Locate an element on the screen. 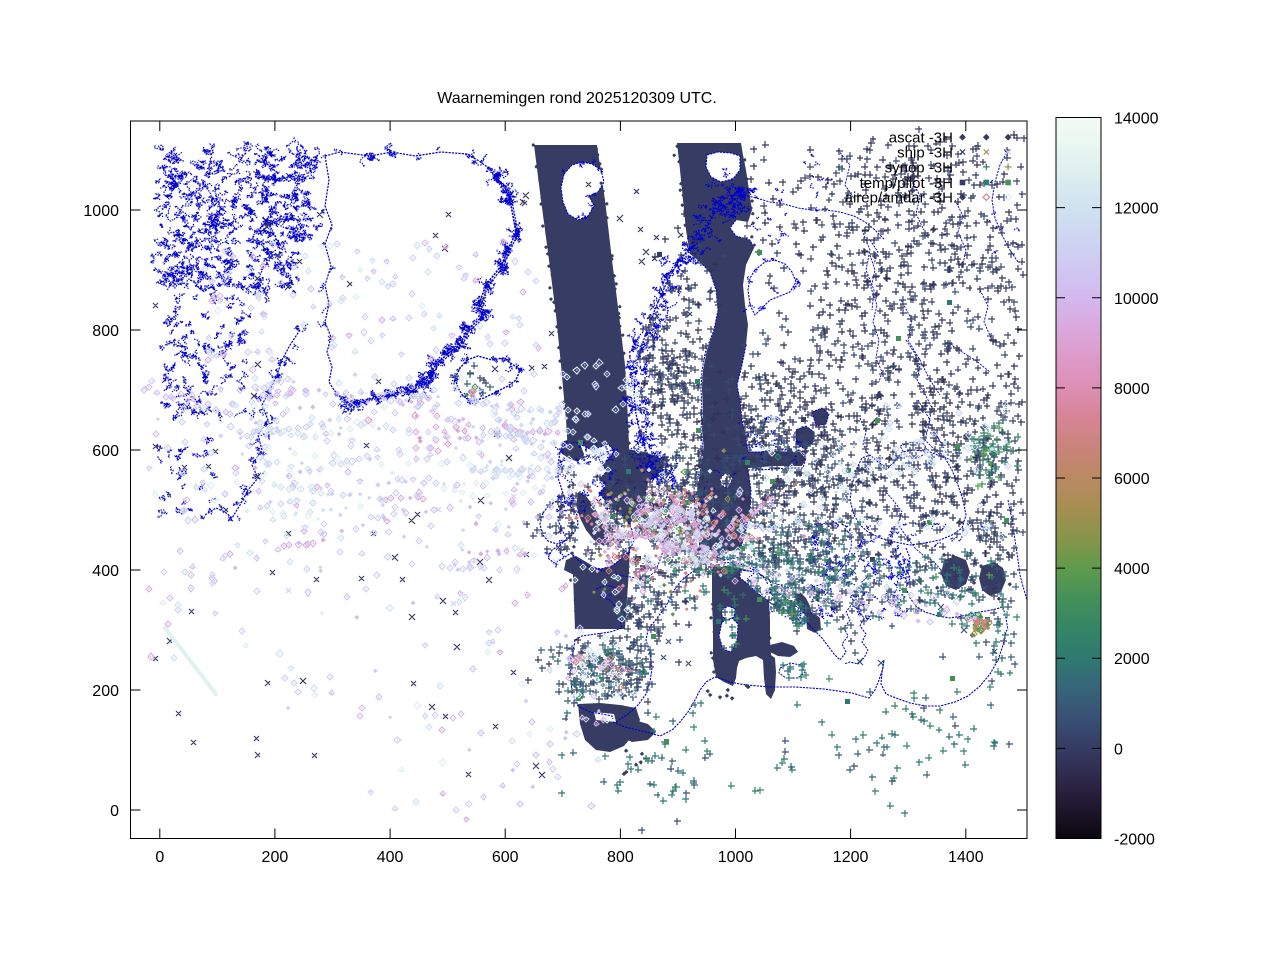 This screenshot has width=1280, height=960. svg-text: 4000 is located at coordinates (1132, 569).